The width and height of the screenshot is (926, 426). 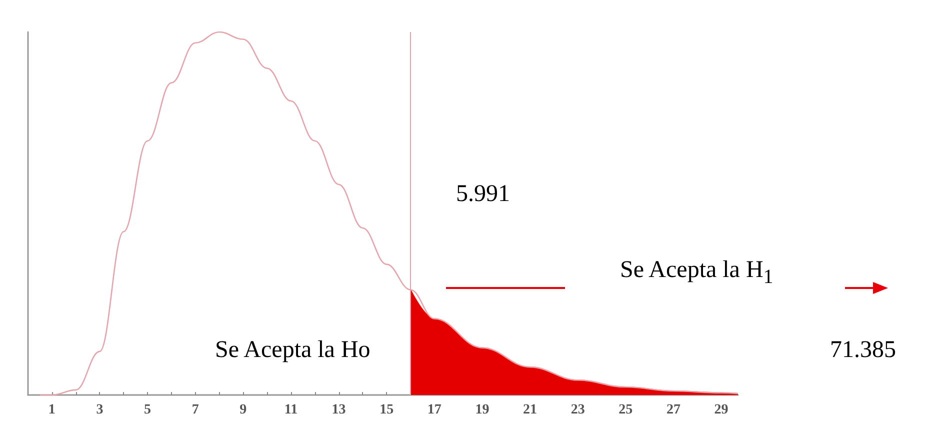 I want to click on x-tick-label: 1, so click(x=52, y=410).